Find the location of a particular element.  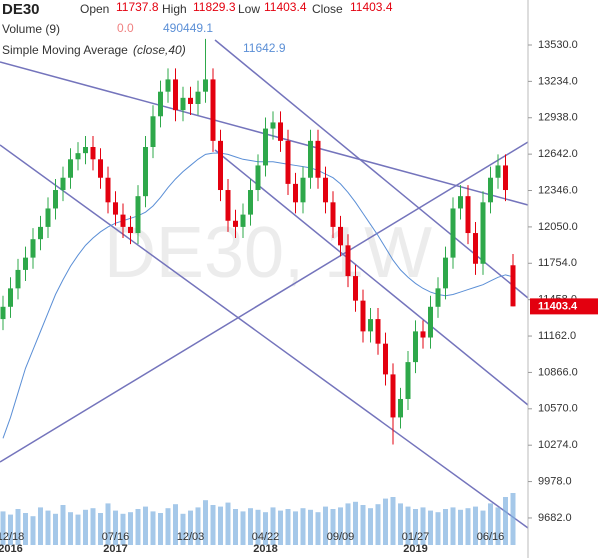

y-tick-label: 12050.0 is located at coordinates (558, 227).